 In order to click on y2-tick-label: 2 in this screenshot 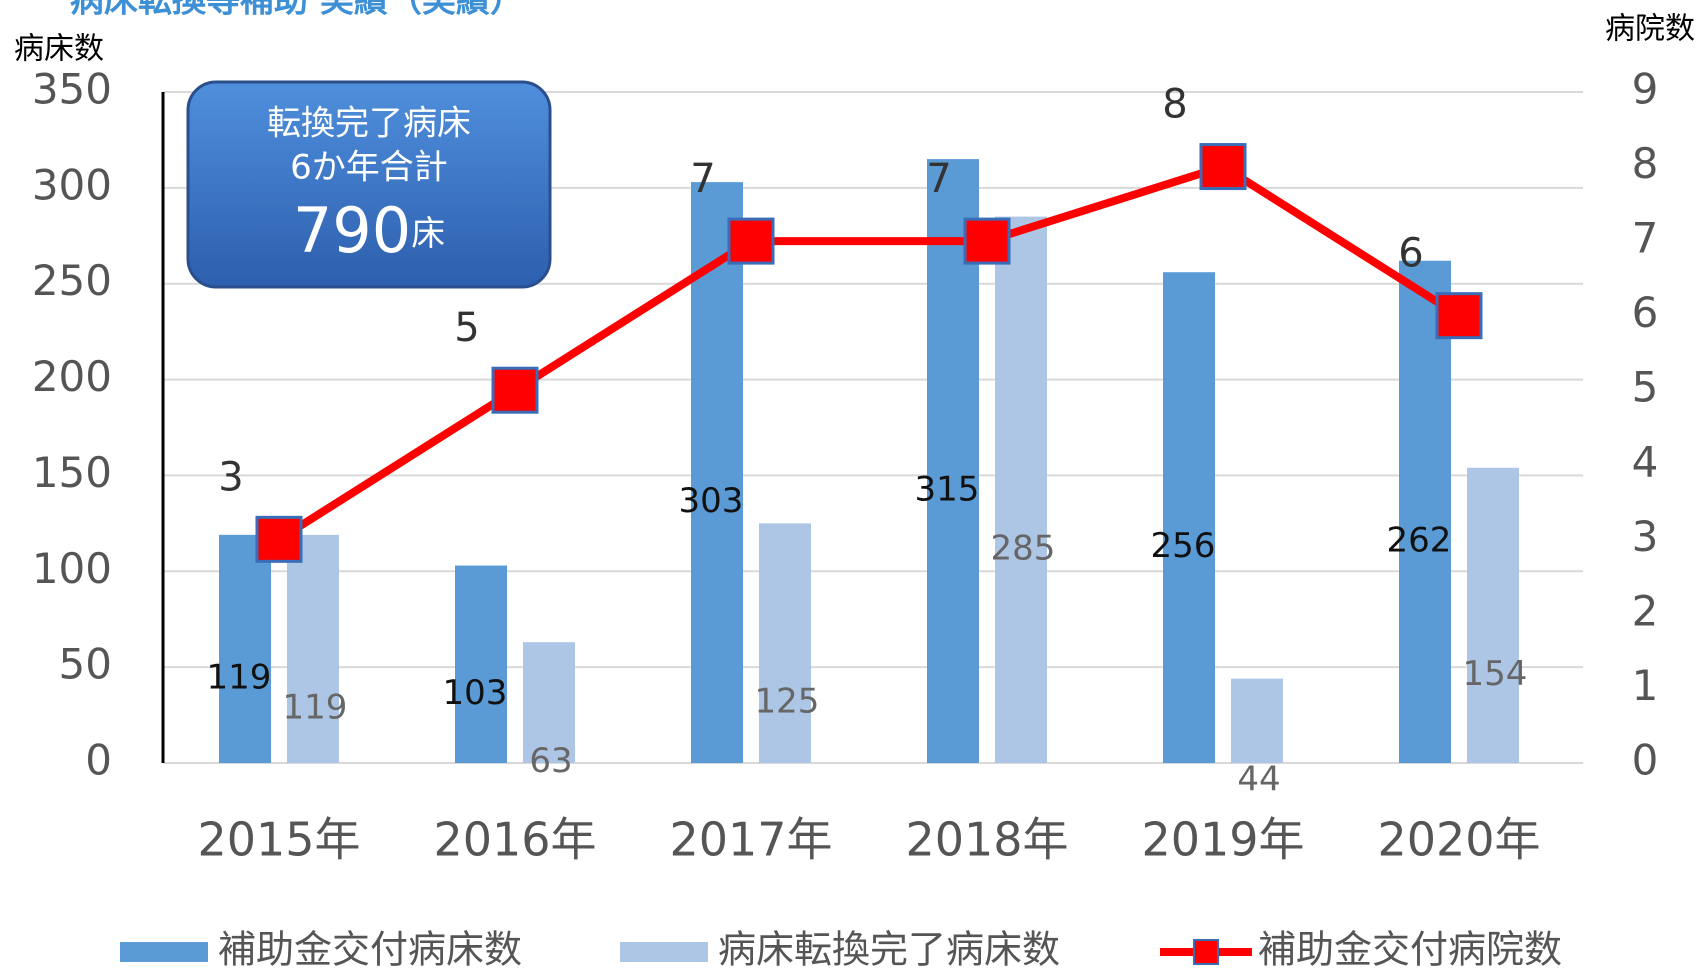, I will do `click(1645, 610)`.